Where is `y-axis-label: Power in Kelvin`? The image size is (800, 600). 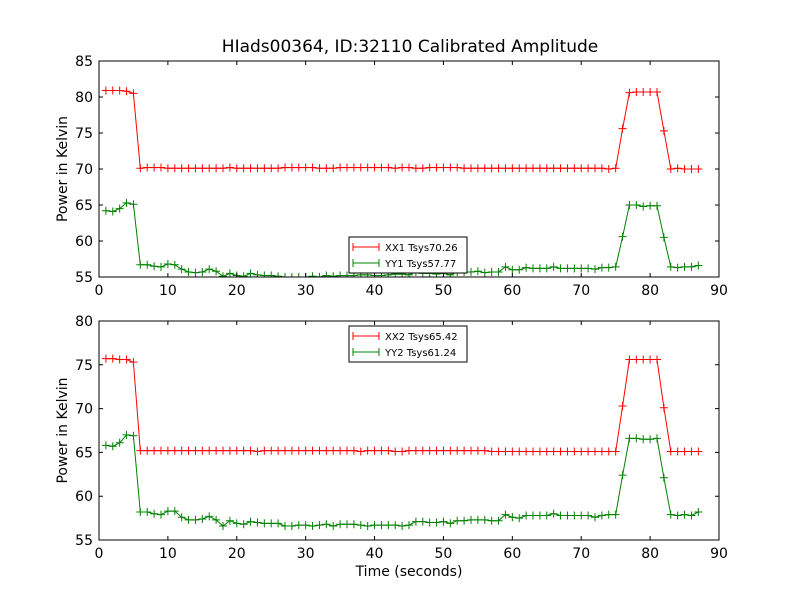 y-axis-label: Power in Kelvin is located at coordinates (63, 430).